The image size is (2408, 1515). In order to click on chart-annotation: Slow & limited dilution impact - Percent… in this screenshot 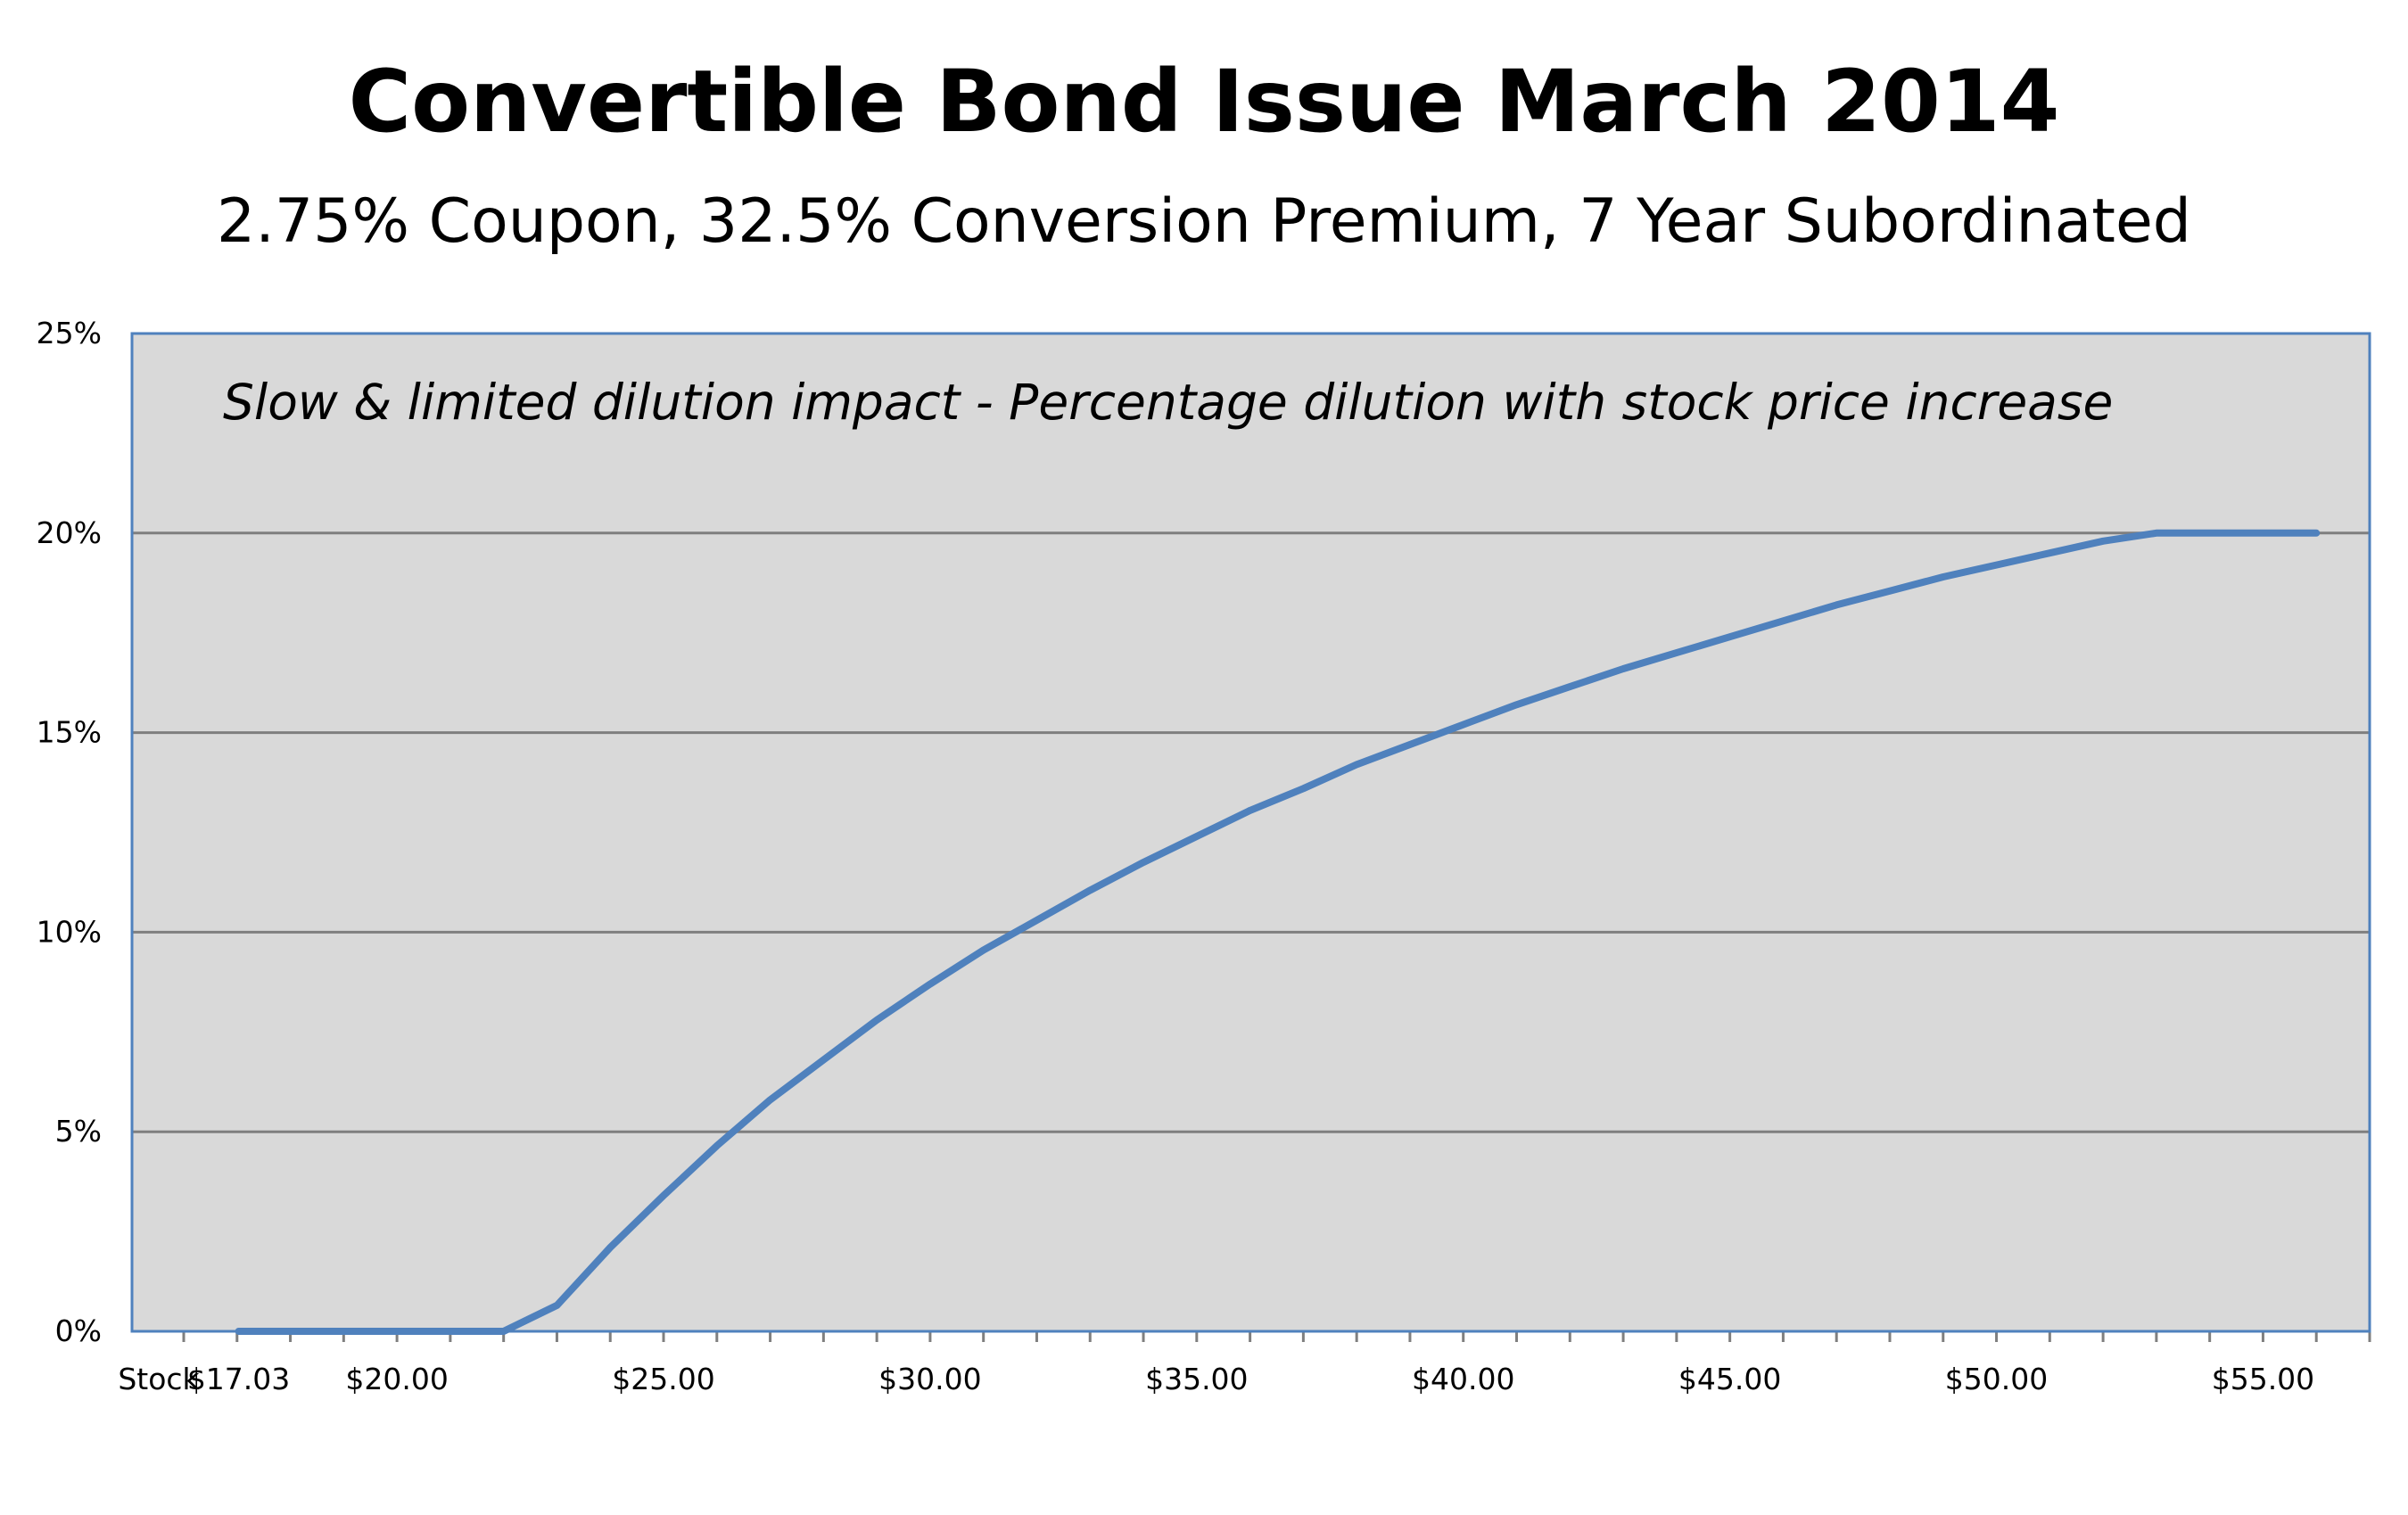, I will do `click(1168, 402)`.